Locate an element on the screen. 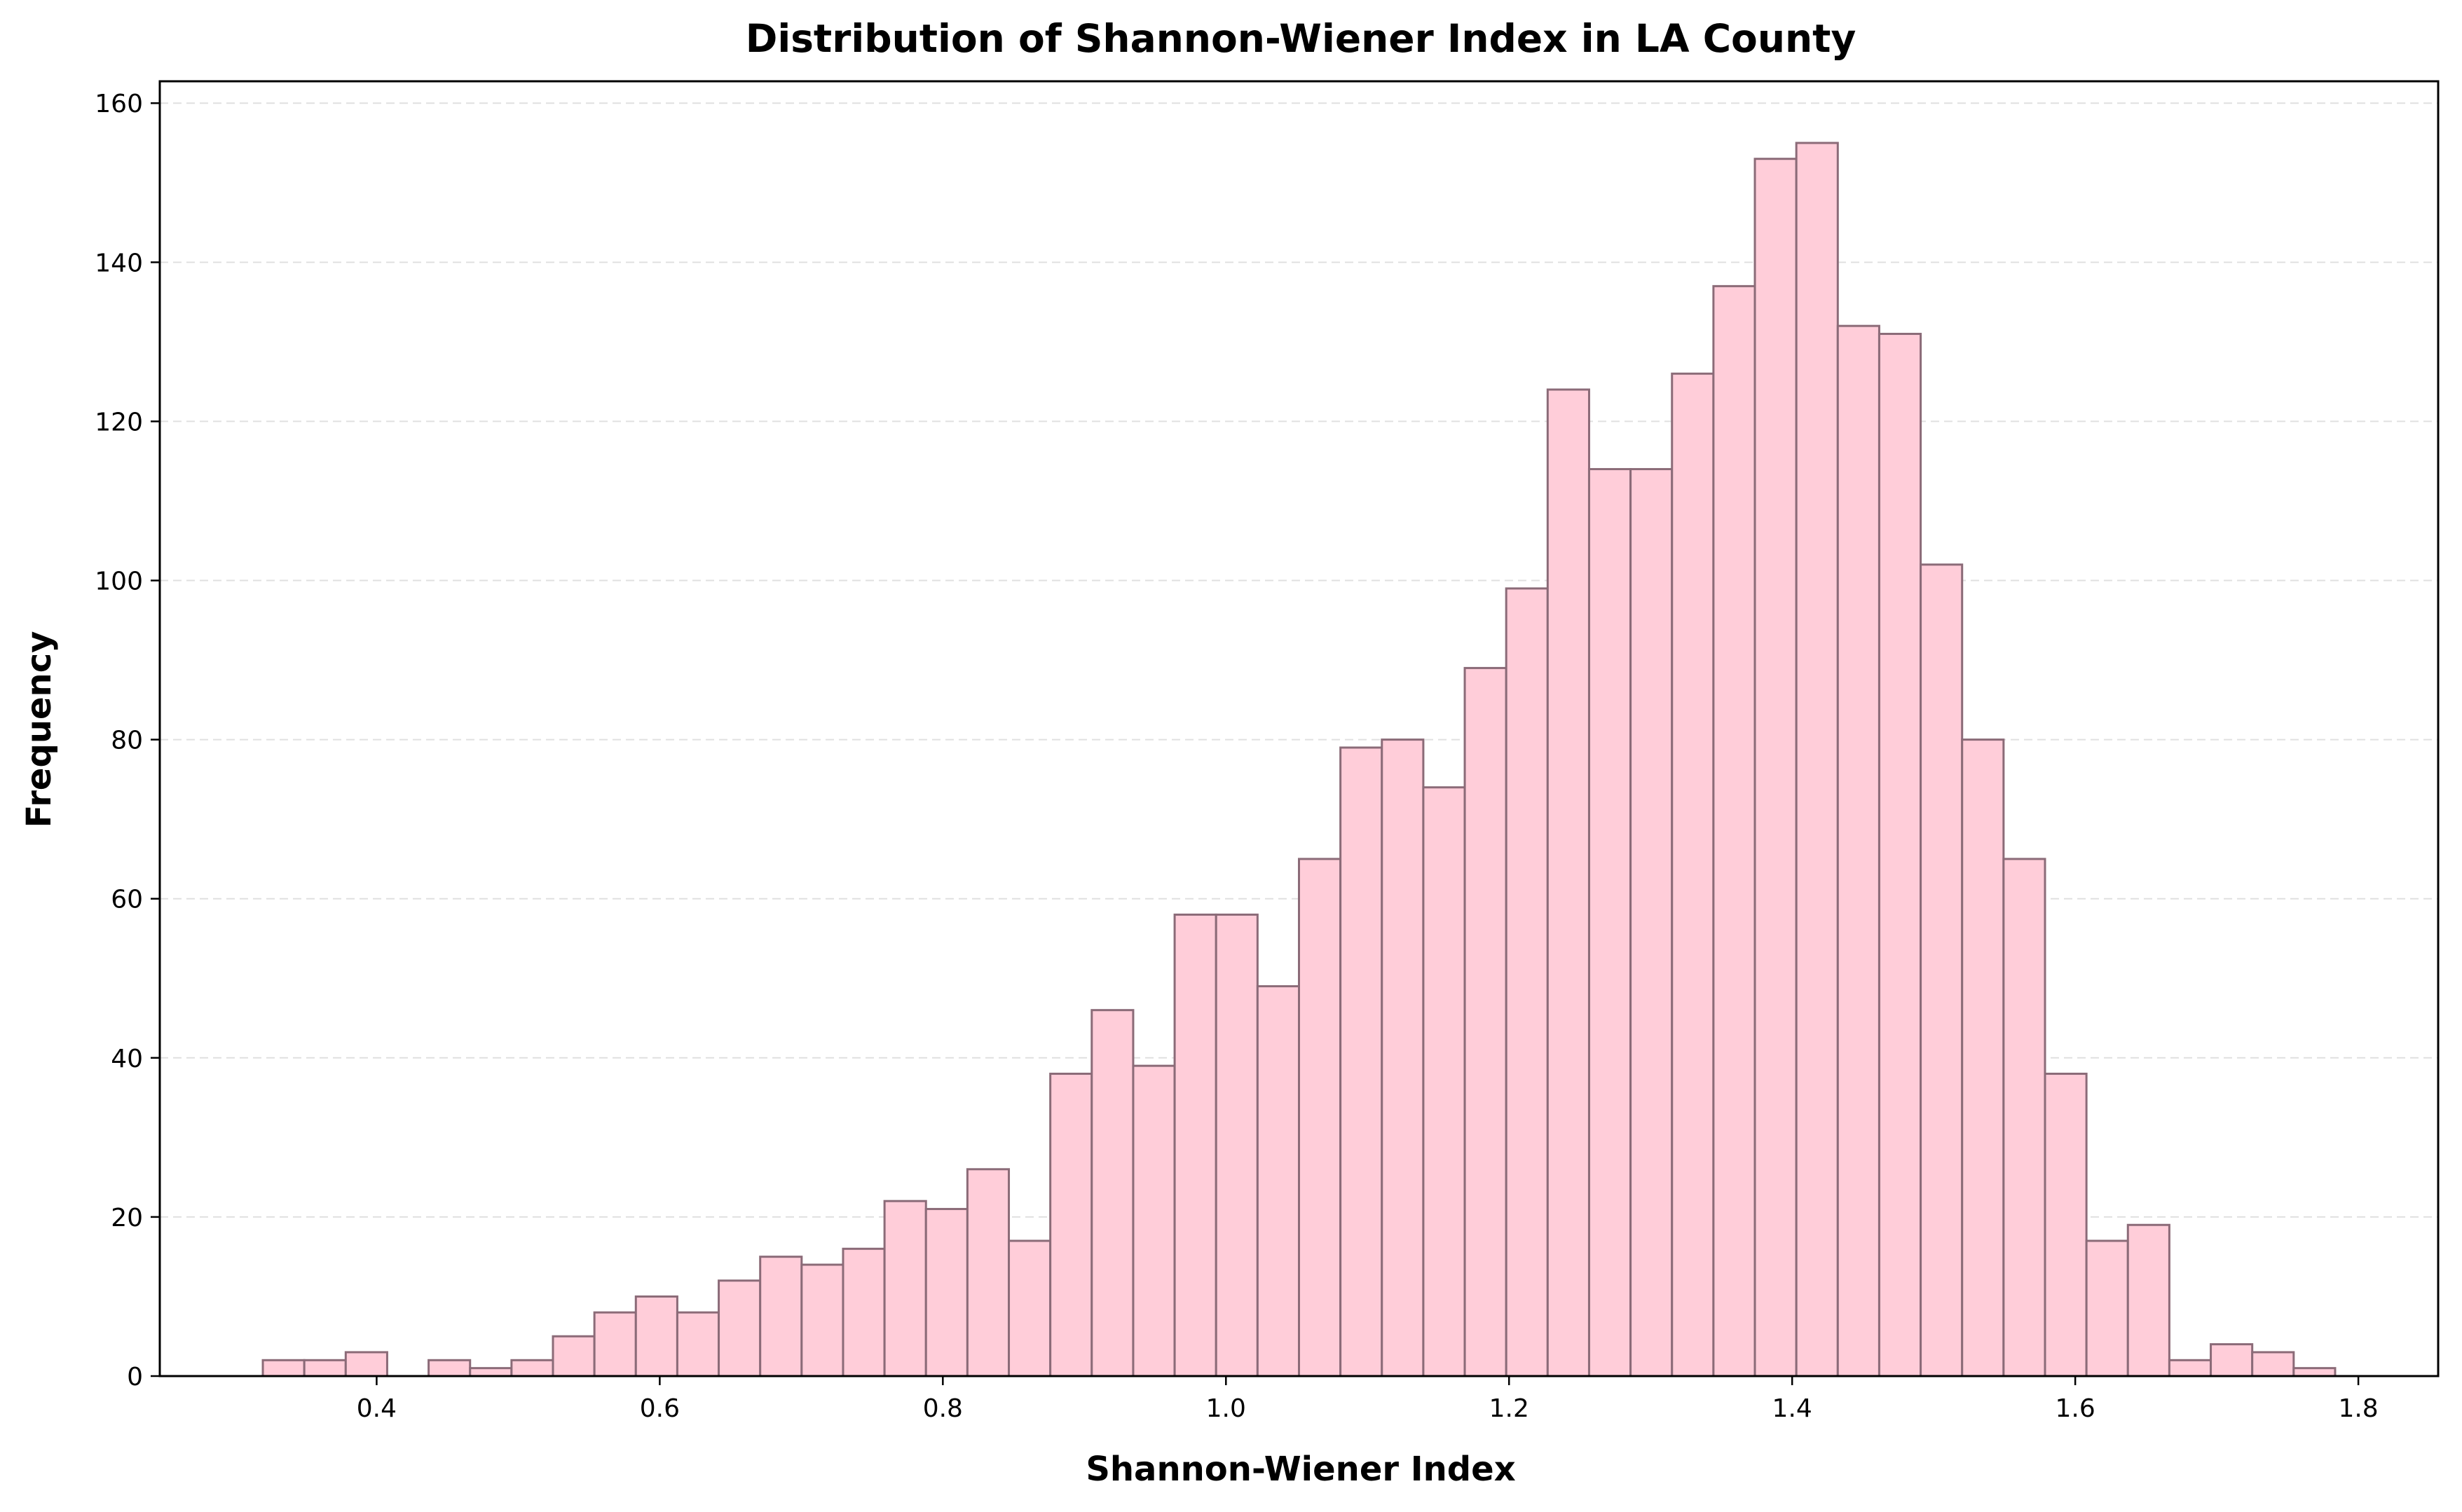 The width and height of the screenshot is (2462, 1512). y-tick-label: 160 is located at coordinates (119, 104).